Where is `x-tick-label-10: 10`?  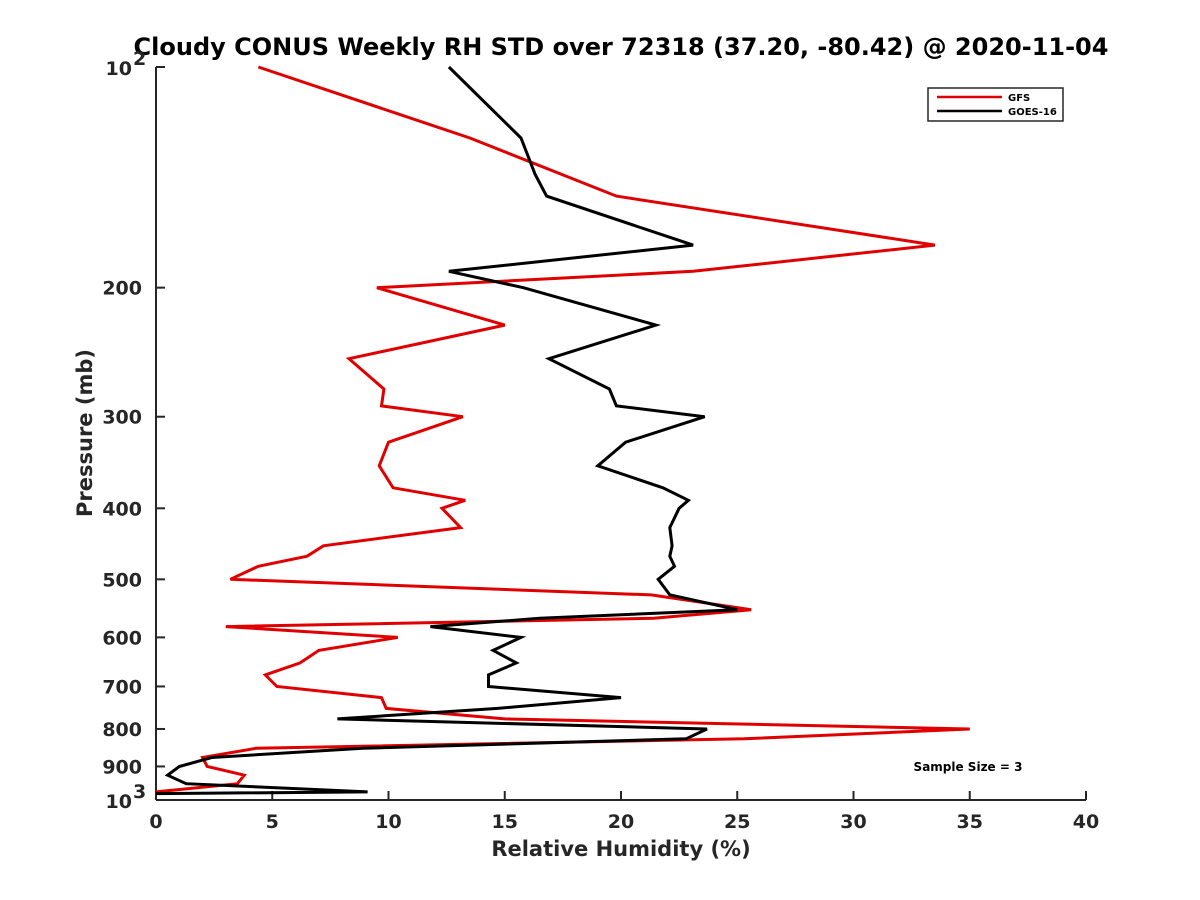
x-tick-label-10: 10 is located at coordinates (388, 822).